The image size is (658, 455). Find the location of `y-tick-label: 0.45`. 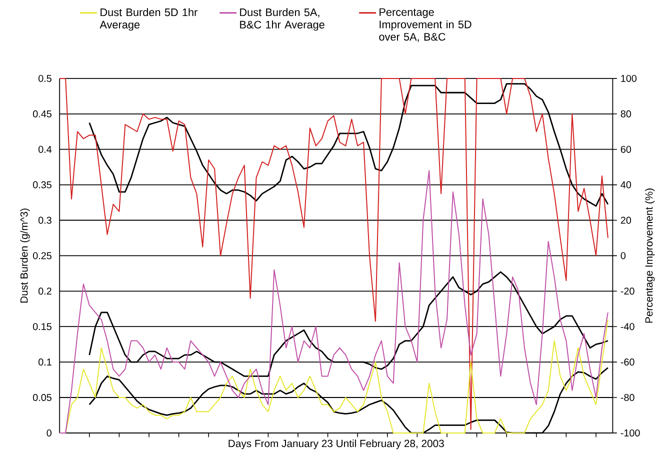

y-tick-label: 0.45 is located at coordinates (42, 114).